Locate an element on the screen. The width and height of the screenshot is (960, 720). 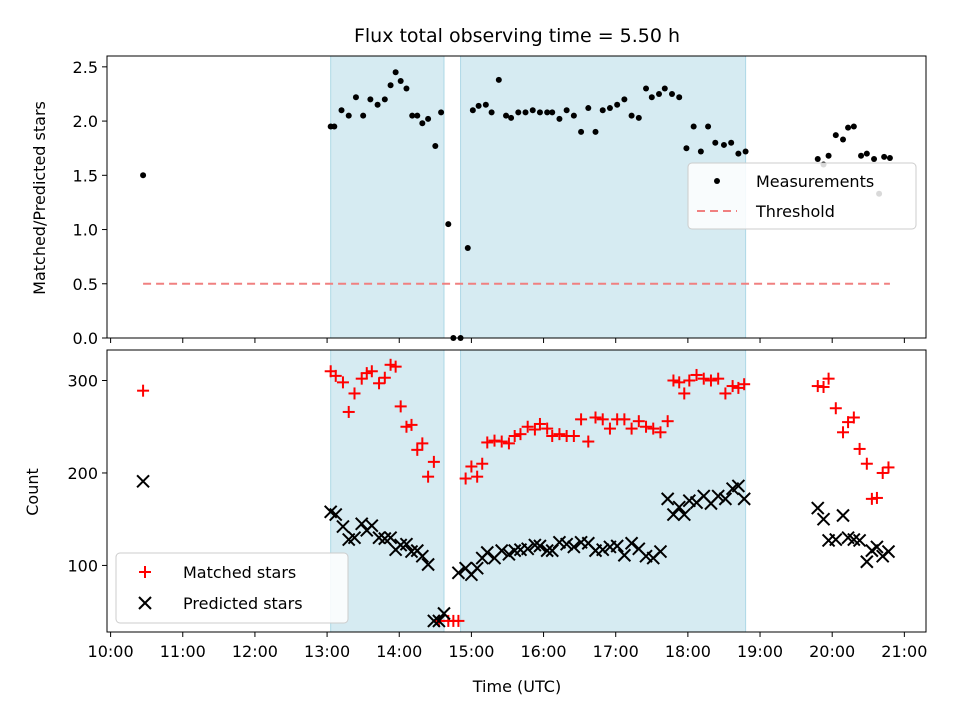
top-legend-box is located at coordinates (802, 196).